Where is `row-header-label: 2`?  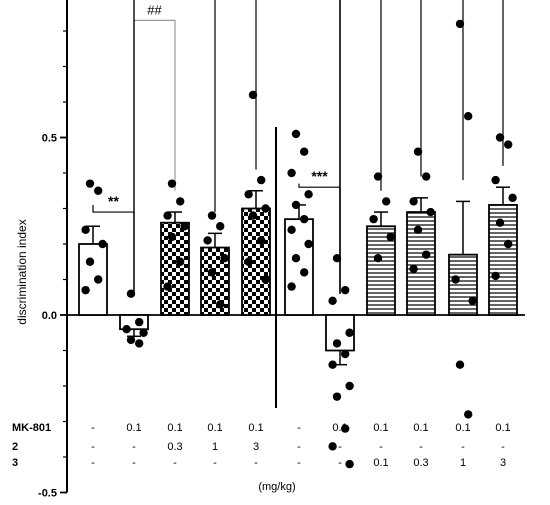 row-header-label: 2 is located at coordinates (15, 447).